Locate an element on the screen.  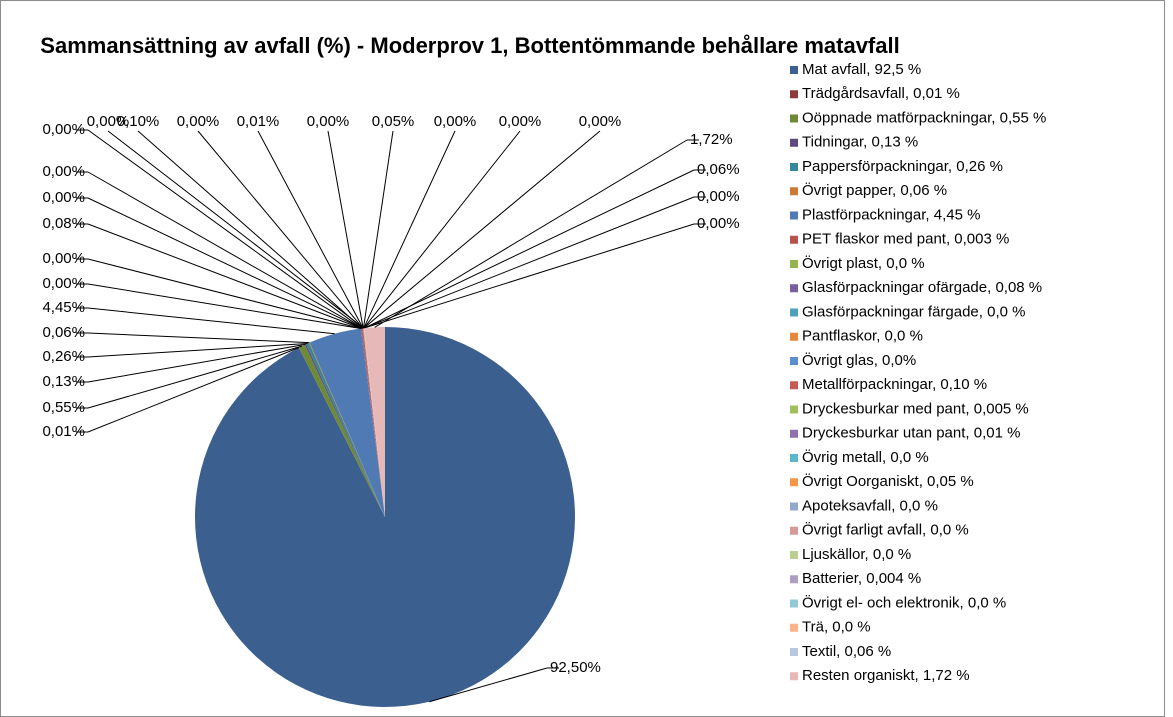
legend-label: Batterier, 0,004 % is located at coordinates (861, 578).